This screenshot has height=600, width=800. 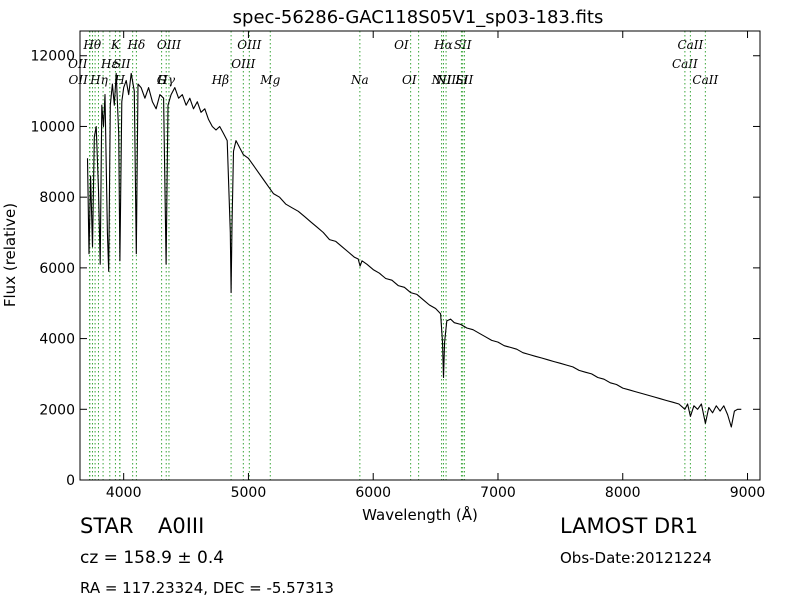 I want to click on line-label-24: NII, so click(x=445, y=80).